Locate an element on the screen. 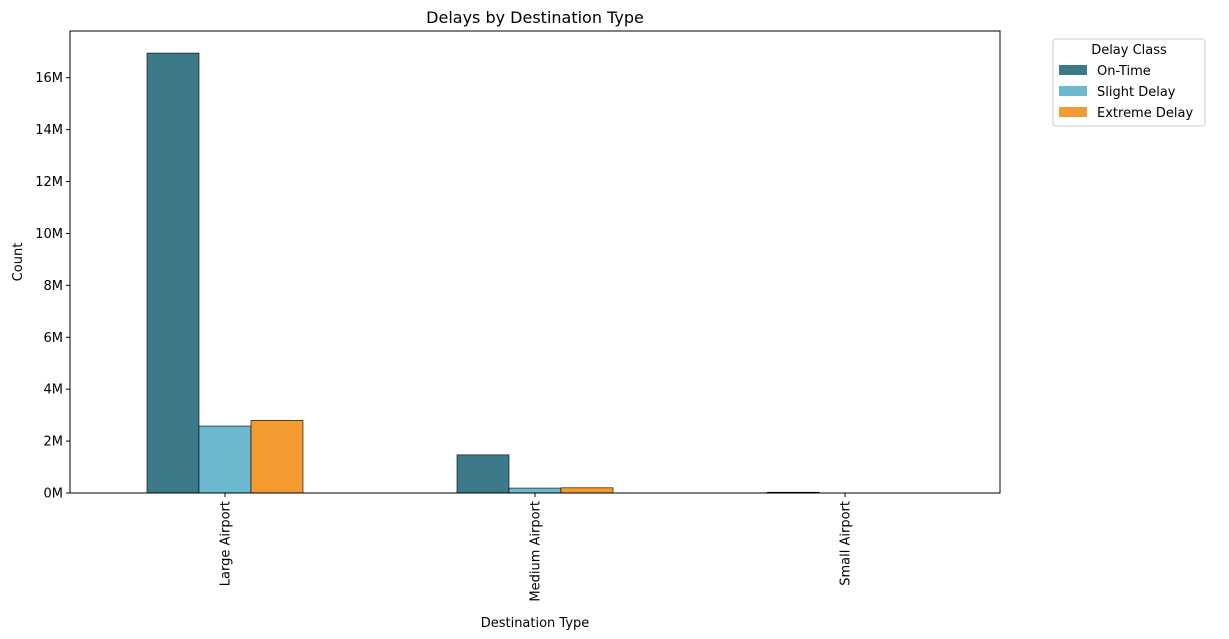 The image size is (1229, 639). legend-label: Extreme Delay is located at coordinates (1145, 113).